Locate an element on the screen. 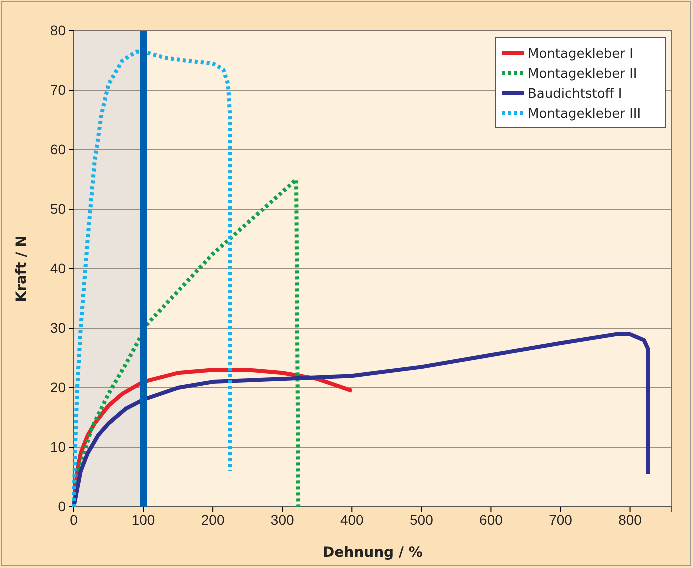 The image size is (693, 568). y-tick-label: 0 is located at coordinates (62, 506).